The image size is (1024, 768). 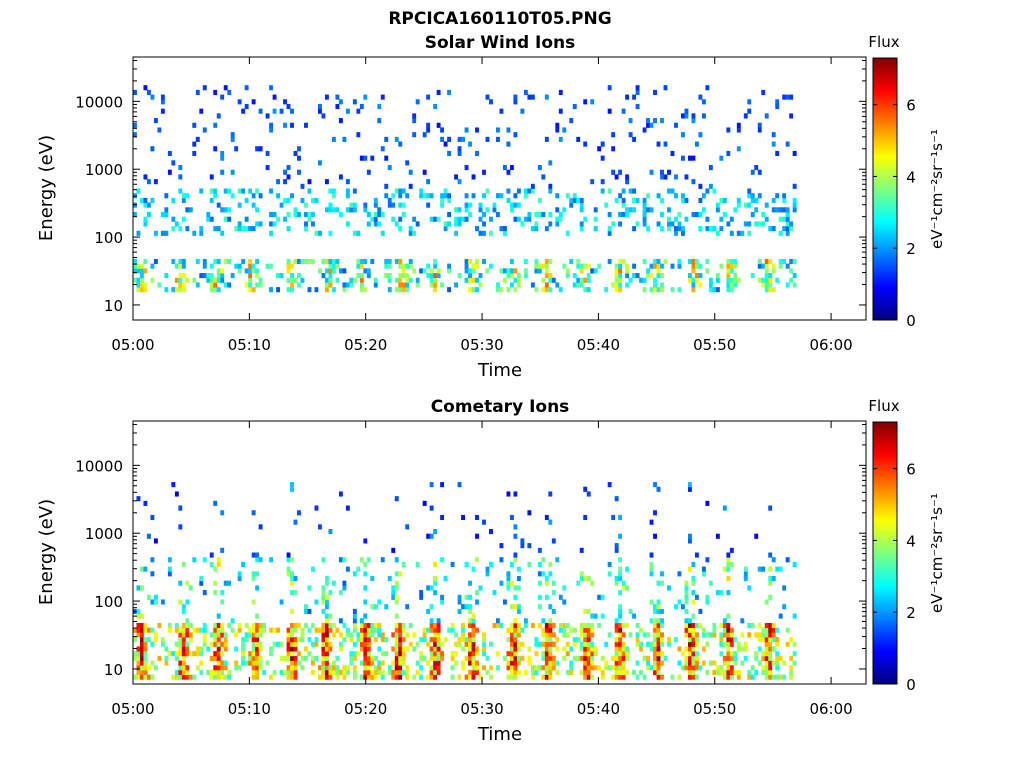 I want to click on colorbar-tick-label: 2, so click(x=911, y=249).